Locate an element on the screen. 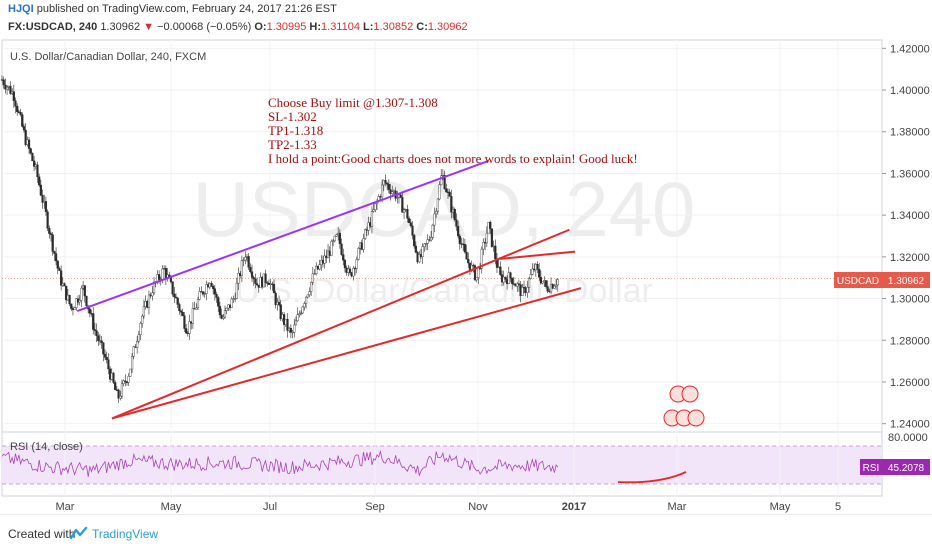 Image resolution: width=932 pixels, height=551 pixels. time-tick-label: 2017 is located at coordinates (574, 507).